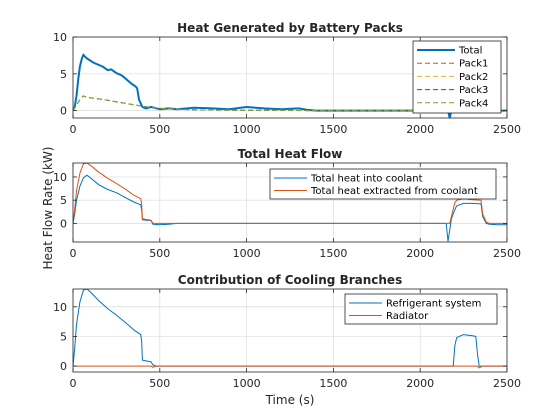 The width and height of the screenshot is (560, 420). I want to click on series-line-total-heat-into-coolant, so click(290, 208).